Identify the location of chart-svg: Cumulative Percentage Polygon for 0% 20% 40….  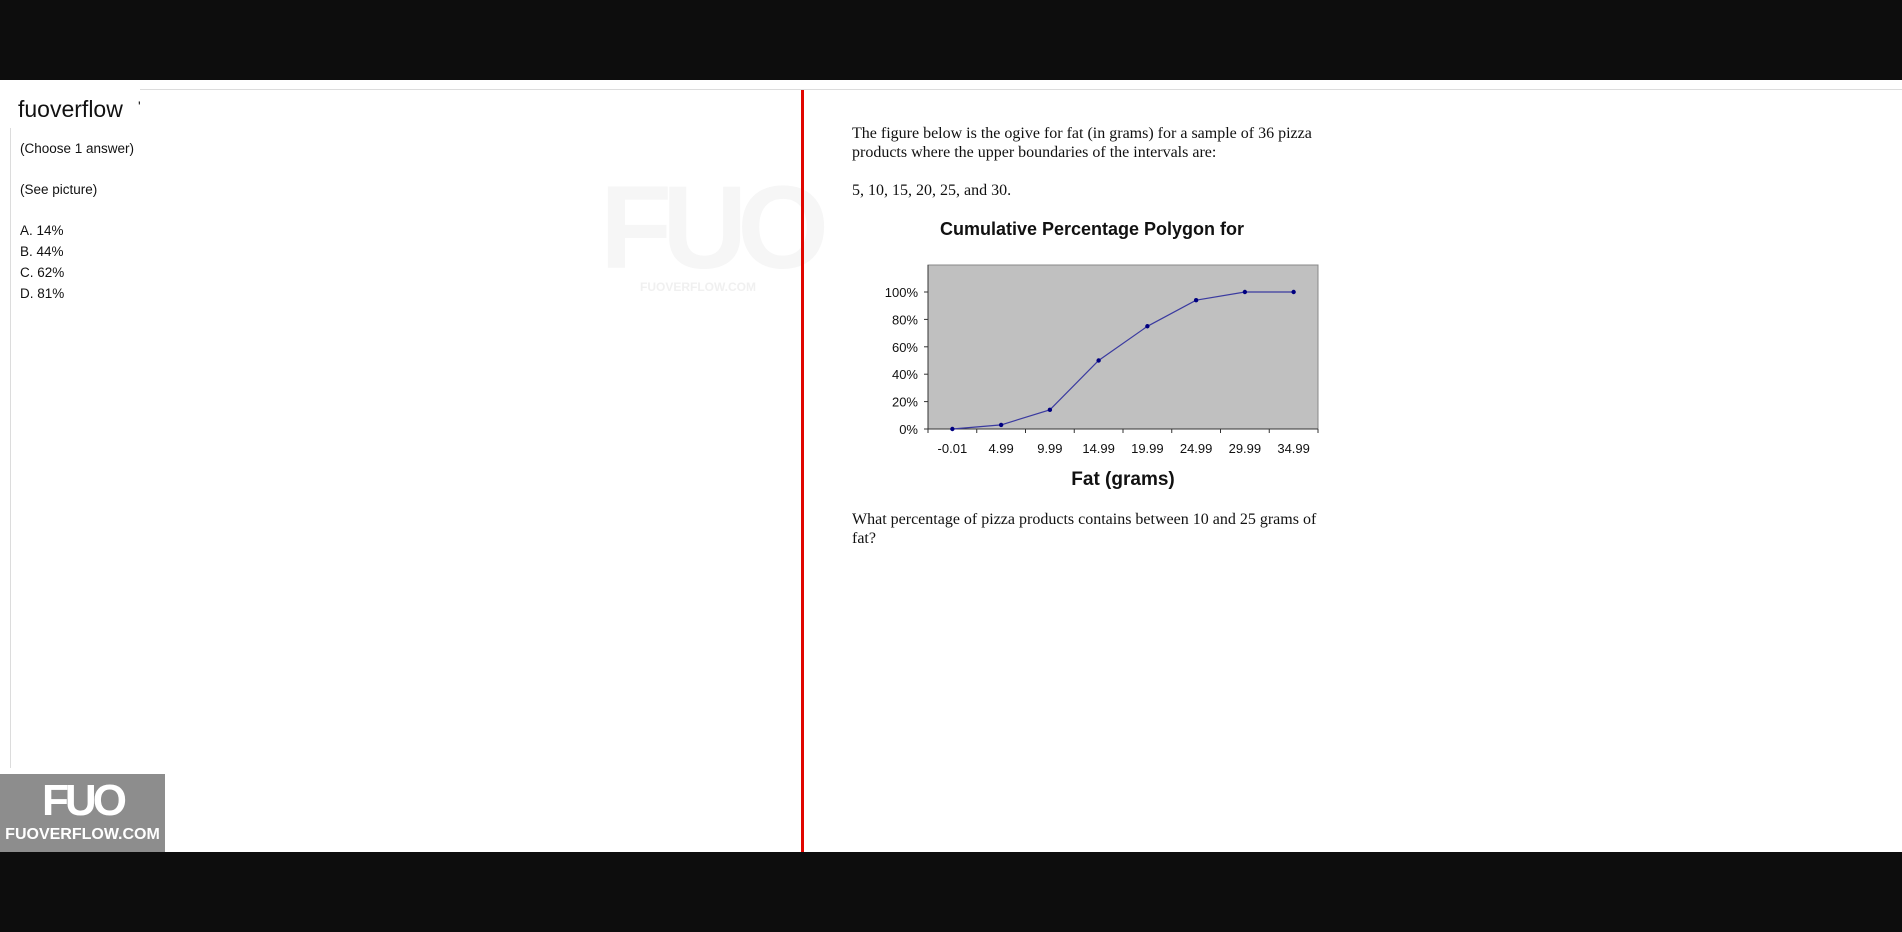
(1102, 354).